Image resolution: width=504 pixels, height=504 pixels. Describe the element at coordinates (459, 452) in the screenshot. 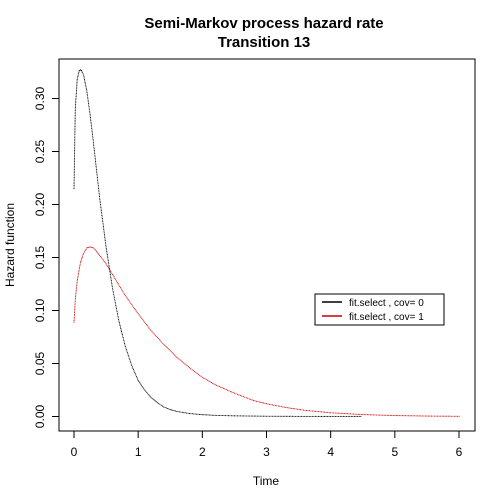

I see `x-tick-label: 6` at that location.